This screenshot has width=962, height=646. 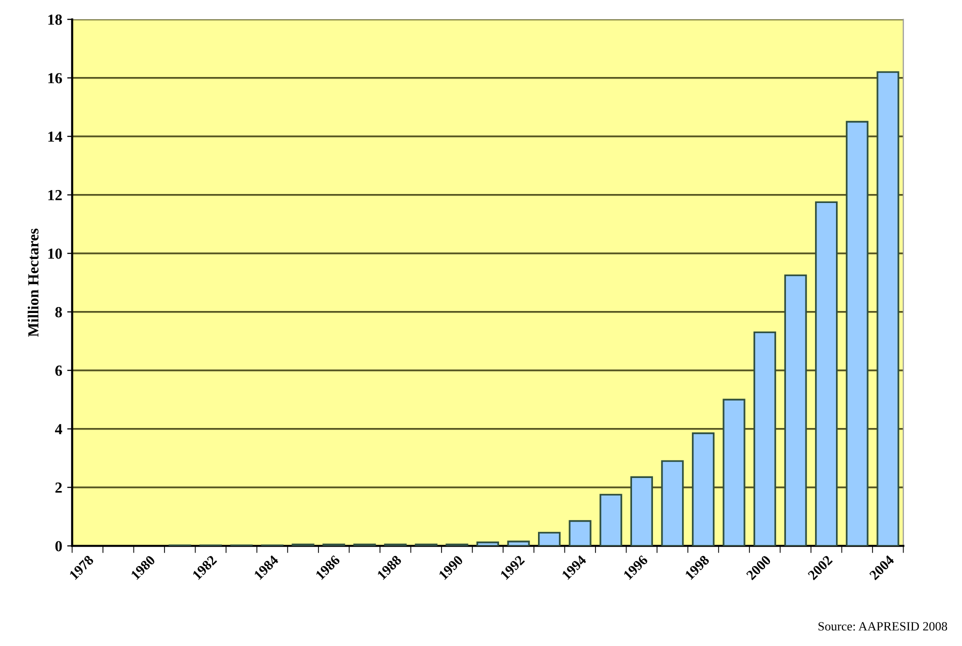 What do you see at coordinates (58, 371) in the screenshot?
I see `y-tick-label: 6` at bounding box center [58, 371].